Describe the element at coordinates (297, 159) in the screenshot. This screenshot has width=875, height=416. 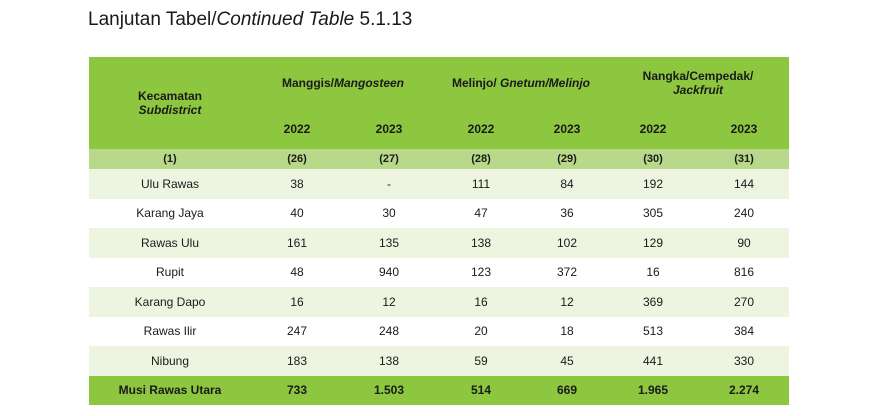
I see `column-number: (26)` at that location.